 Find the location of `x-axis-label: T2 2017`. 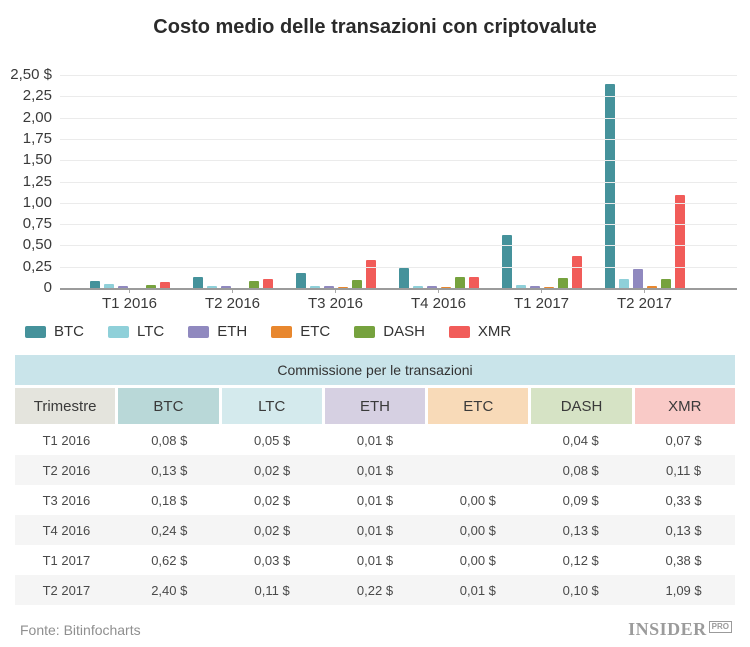

x-axis-label: T2 2017 is located at coordinates (644, 303).